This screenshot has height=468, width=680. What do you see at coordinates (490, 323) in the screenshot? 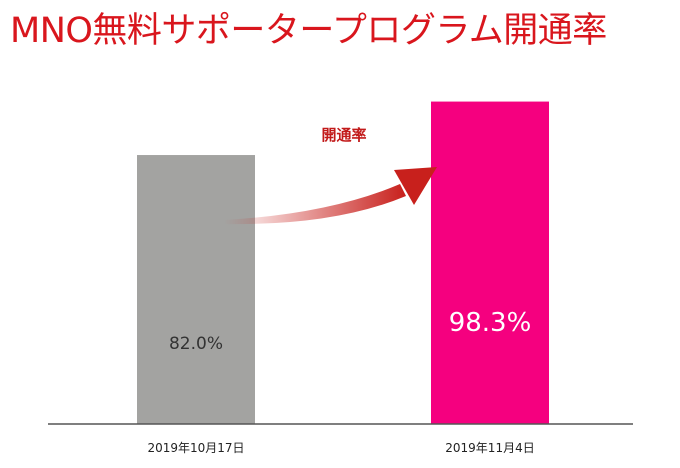
I see `data-label-1: 98.3%` at bounding box center [490, 323].